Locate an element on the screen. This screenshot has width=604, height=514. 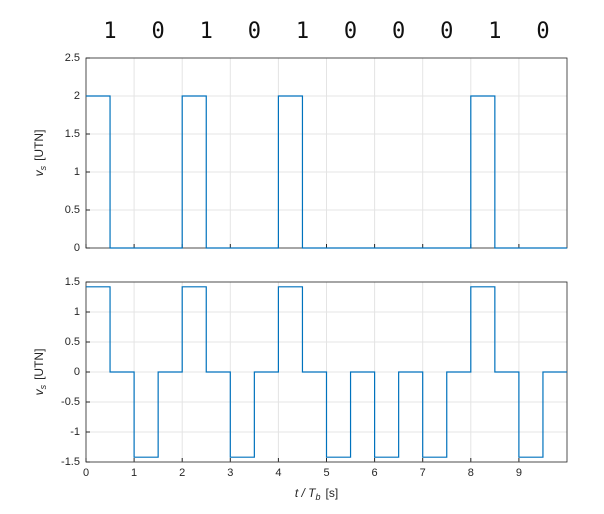
y-tick-label: 2.5 is located at coordinates (72, 58).